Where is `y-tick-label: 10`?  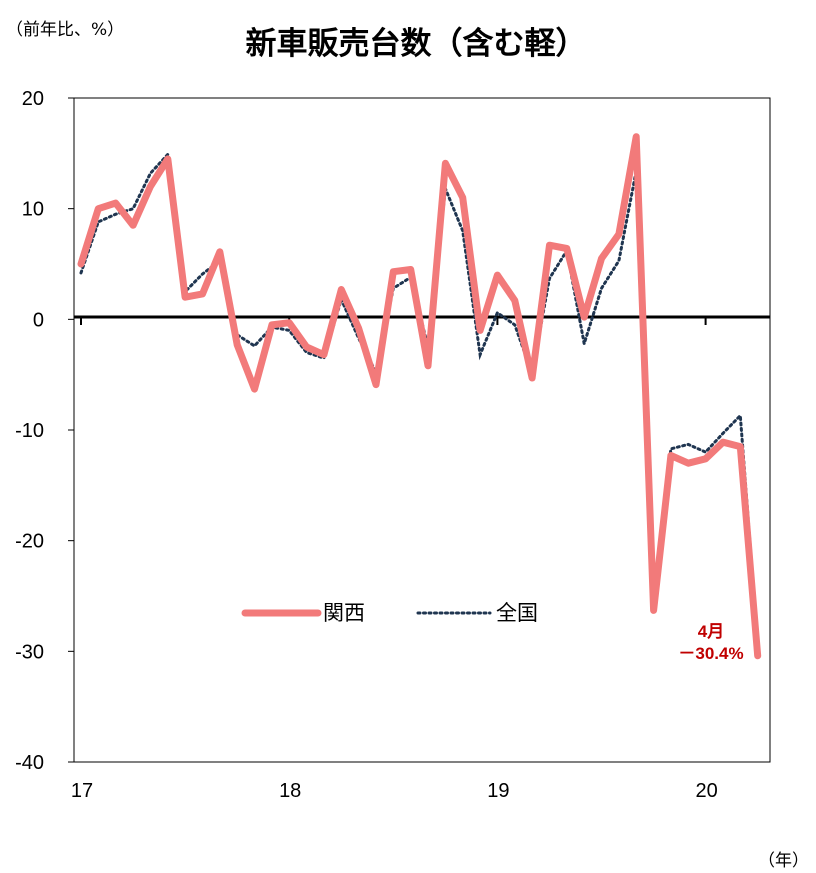 y-tick-label: 10 is located at coordinates (33, 210).